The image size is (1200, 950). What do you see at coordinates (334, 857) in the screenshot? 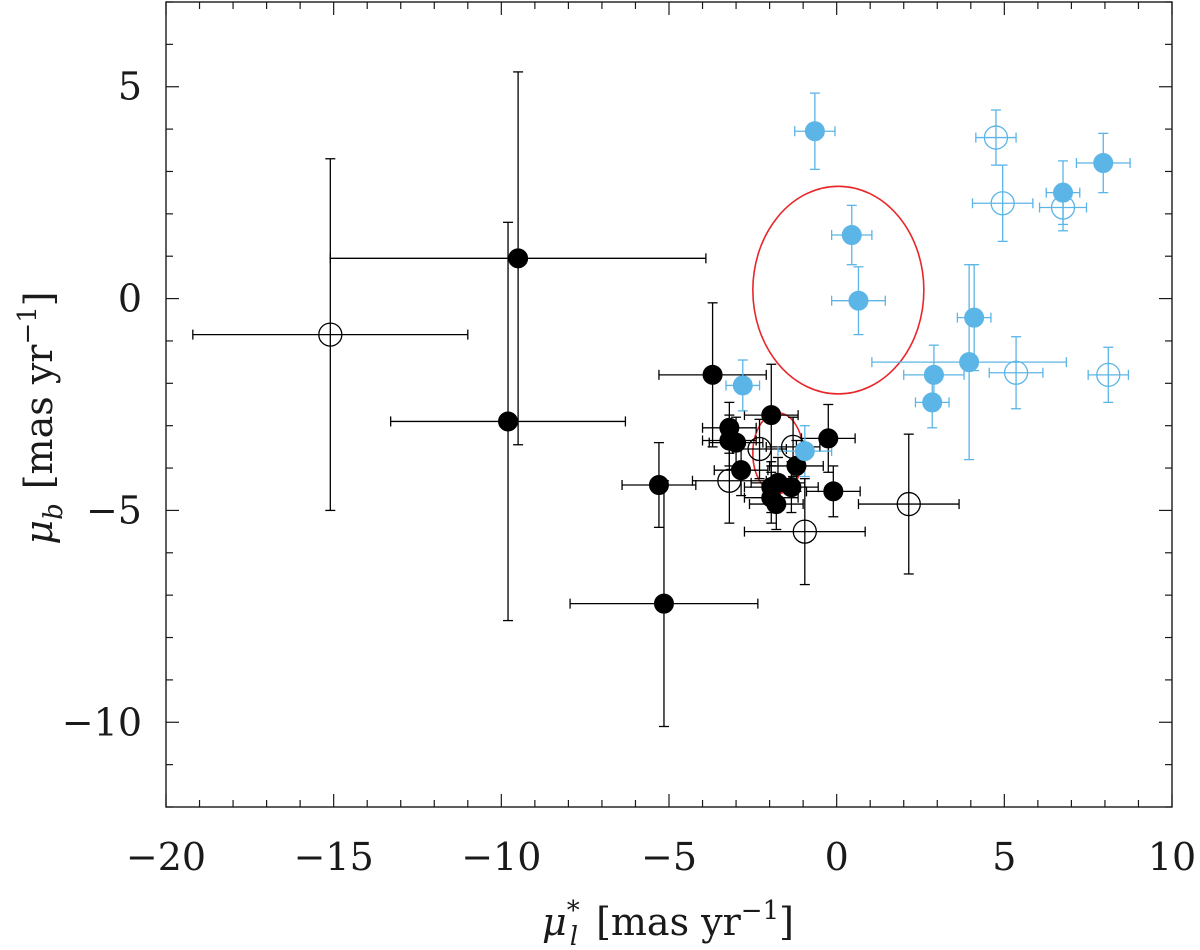
I see `x-tick-label: −15` at bounding box center [334, 857].